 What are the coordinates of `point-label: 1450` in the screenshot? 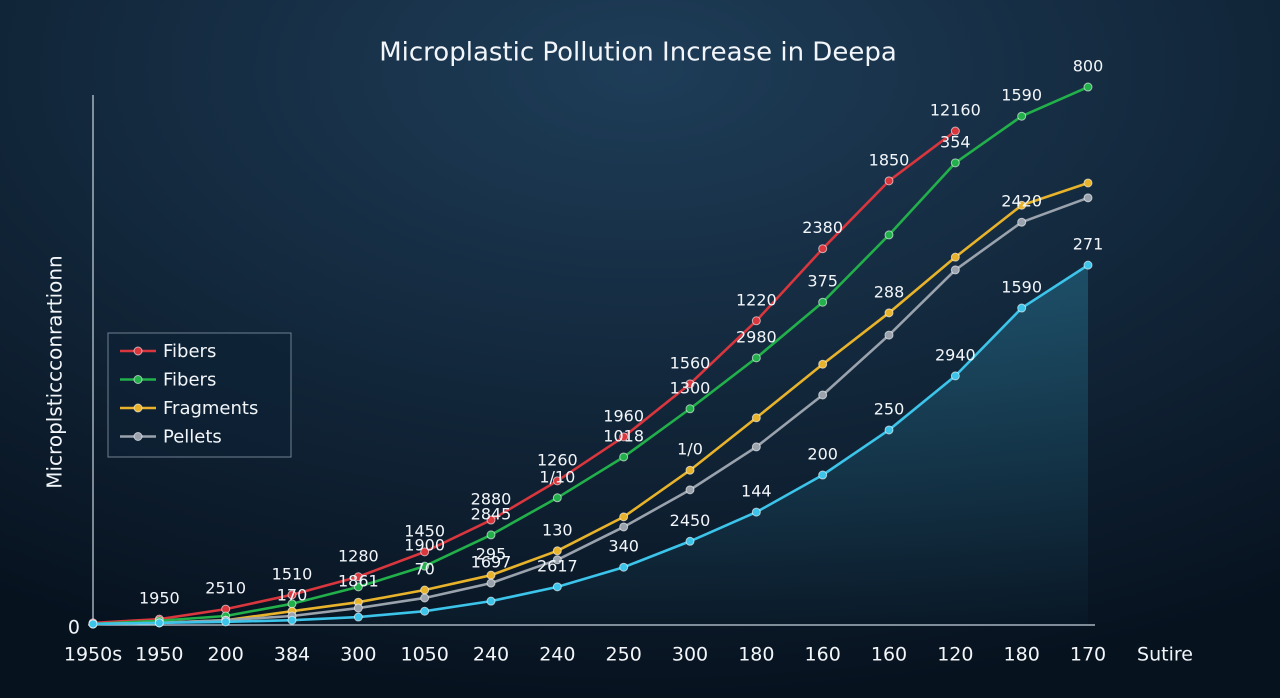 It's located at (424, 530).